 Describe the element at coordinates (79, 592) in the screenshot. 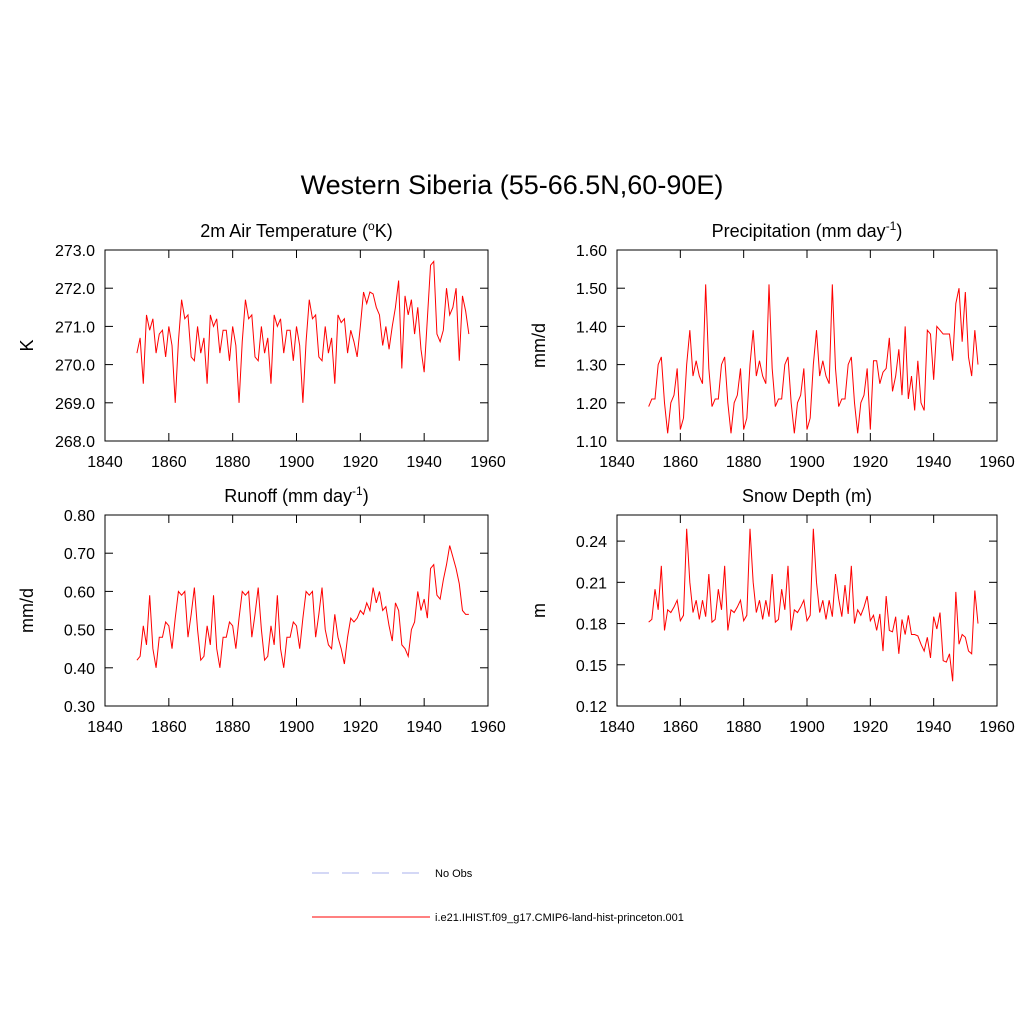

I see `y-tick-label: 0.60` at that location.